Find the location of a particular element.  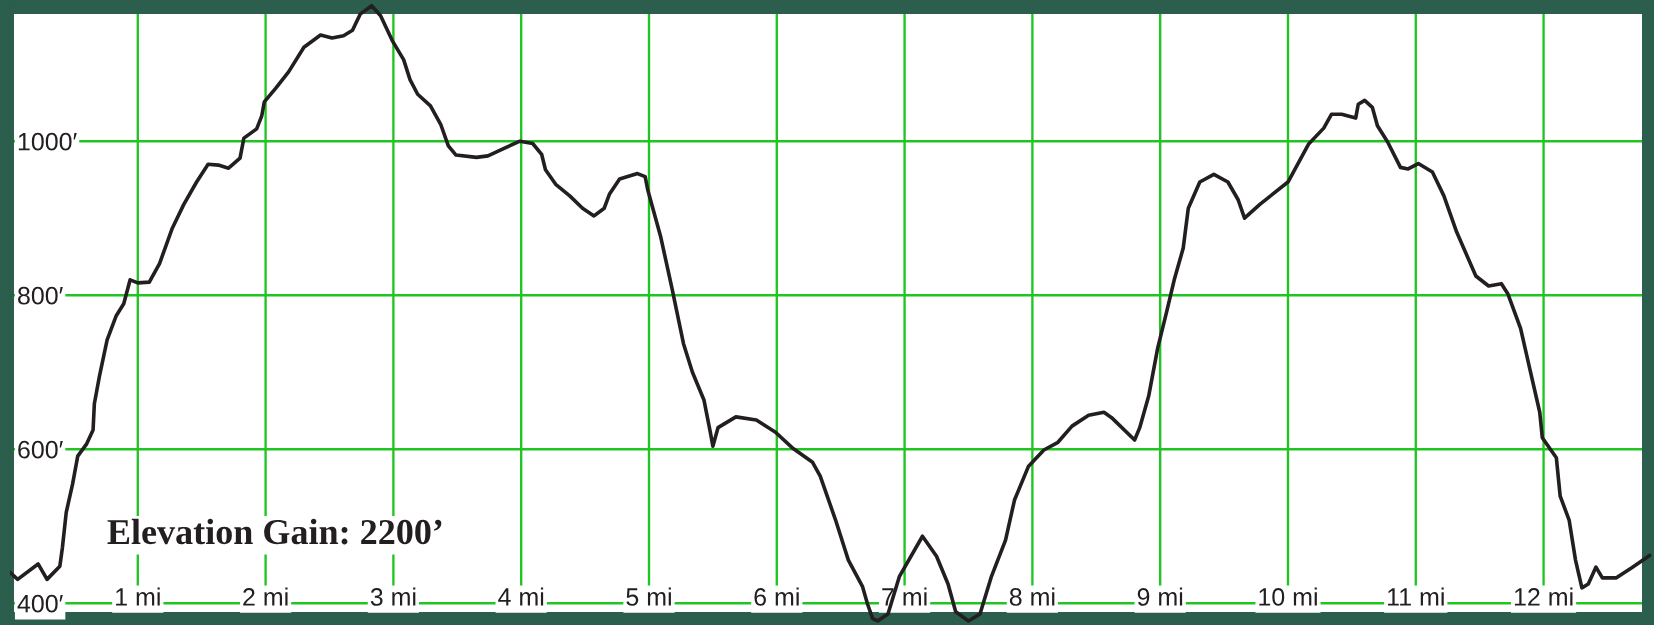

x-tick-label: 2 mi is located at coordinates (265, 596).